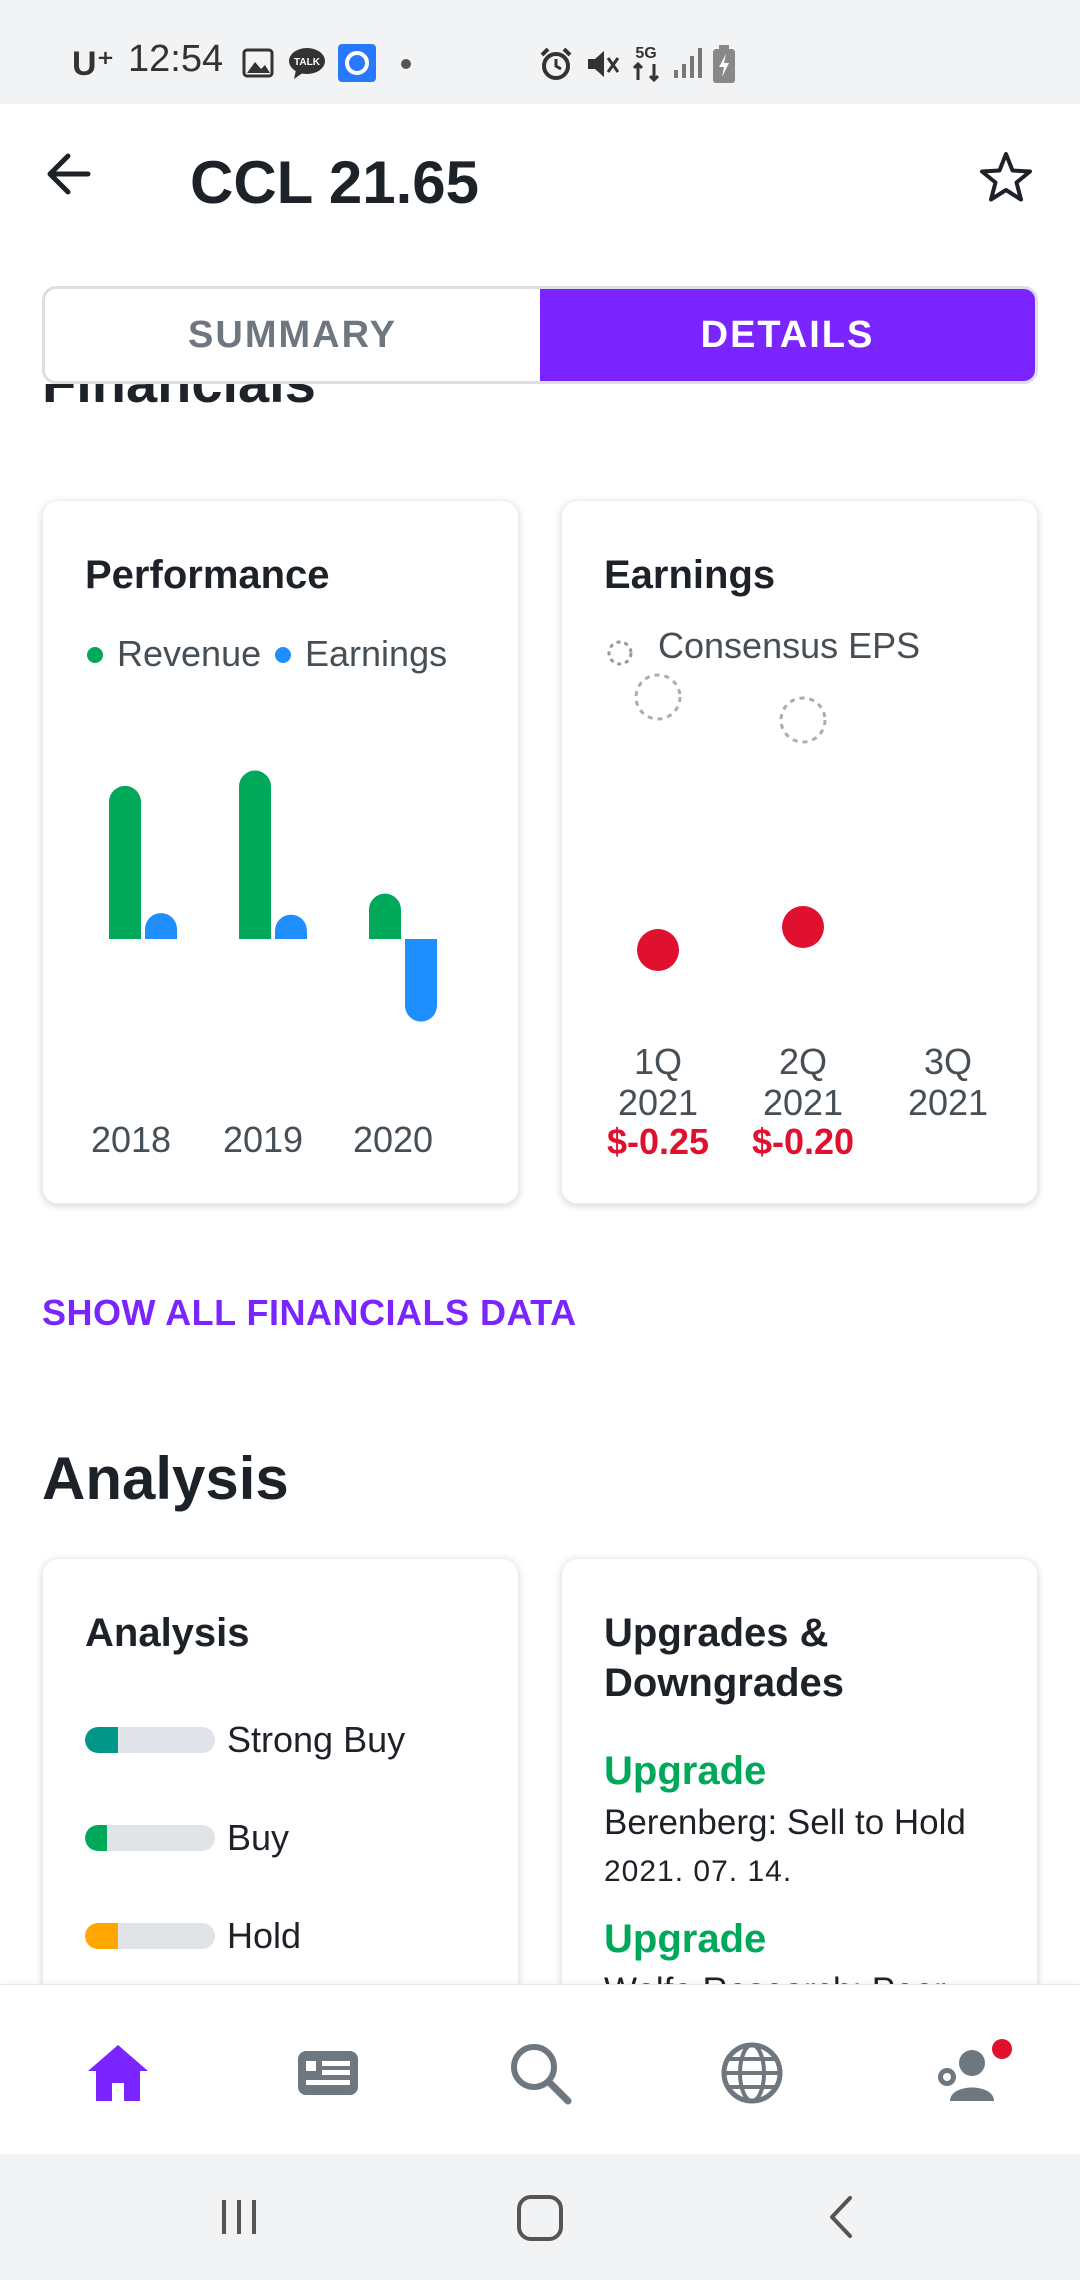  I want to click on hold-fill, so click(101, 1936).